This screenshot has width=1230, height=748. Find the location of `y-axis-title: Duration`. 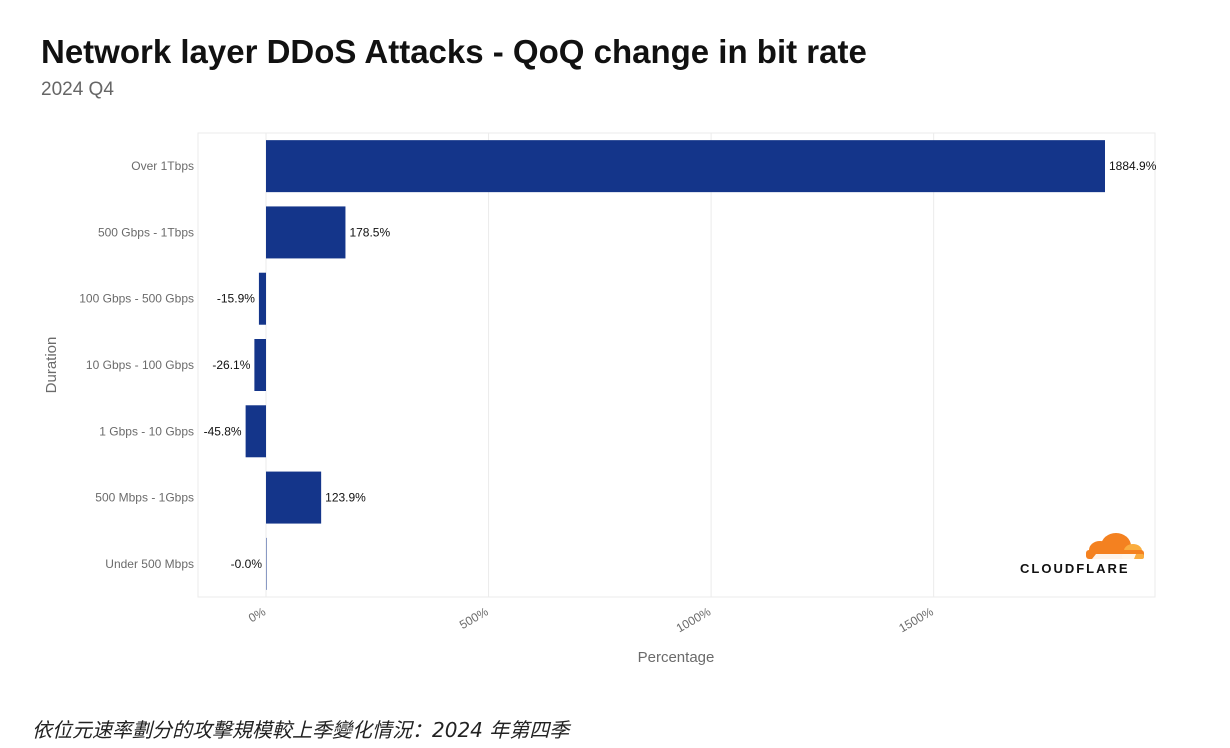

y-axis-title: Duration is located at coordinates (51, 365).